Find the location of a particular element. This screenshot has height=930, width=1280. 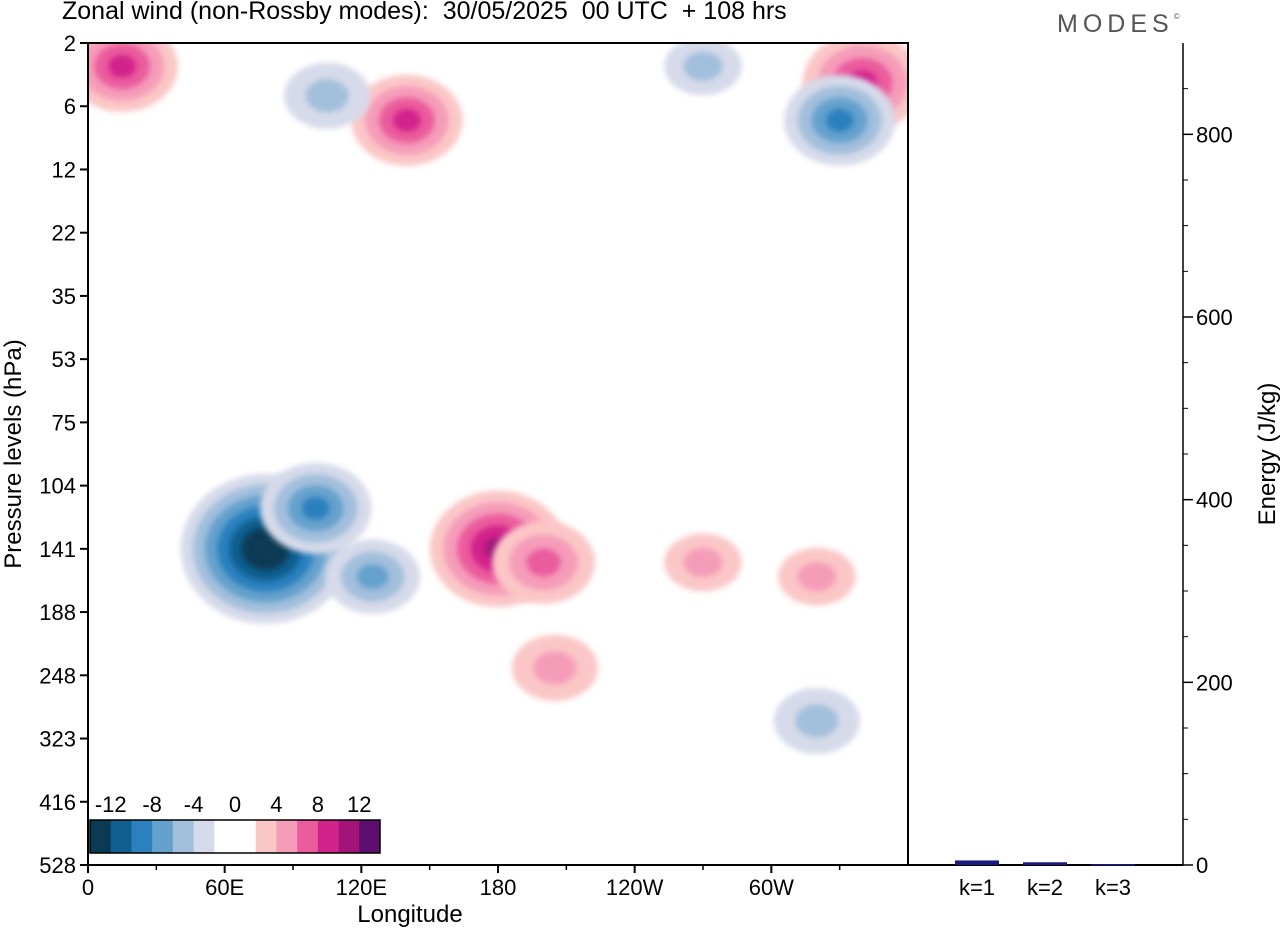

y-tick-label: 6 is located at coordinates (70, 106).